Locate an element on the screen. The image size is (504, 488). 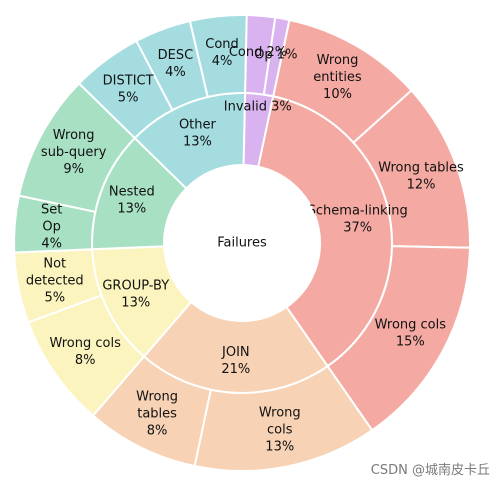
label-join-wrong-tables-line-2: tables is located at coordinates (157, 414).